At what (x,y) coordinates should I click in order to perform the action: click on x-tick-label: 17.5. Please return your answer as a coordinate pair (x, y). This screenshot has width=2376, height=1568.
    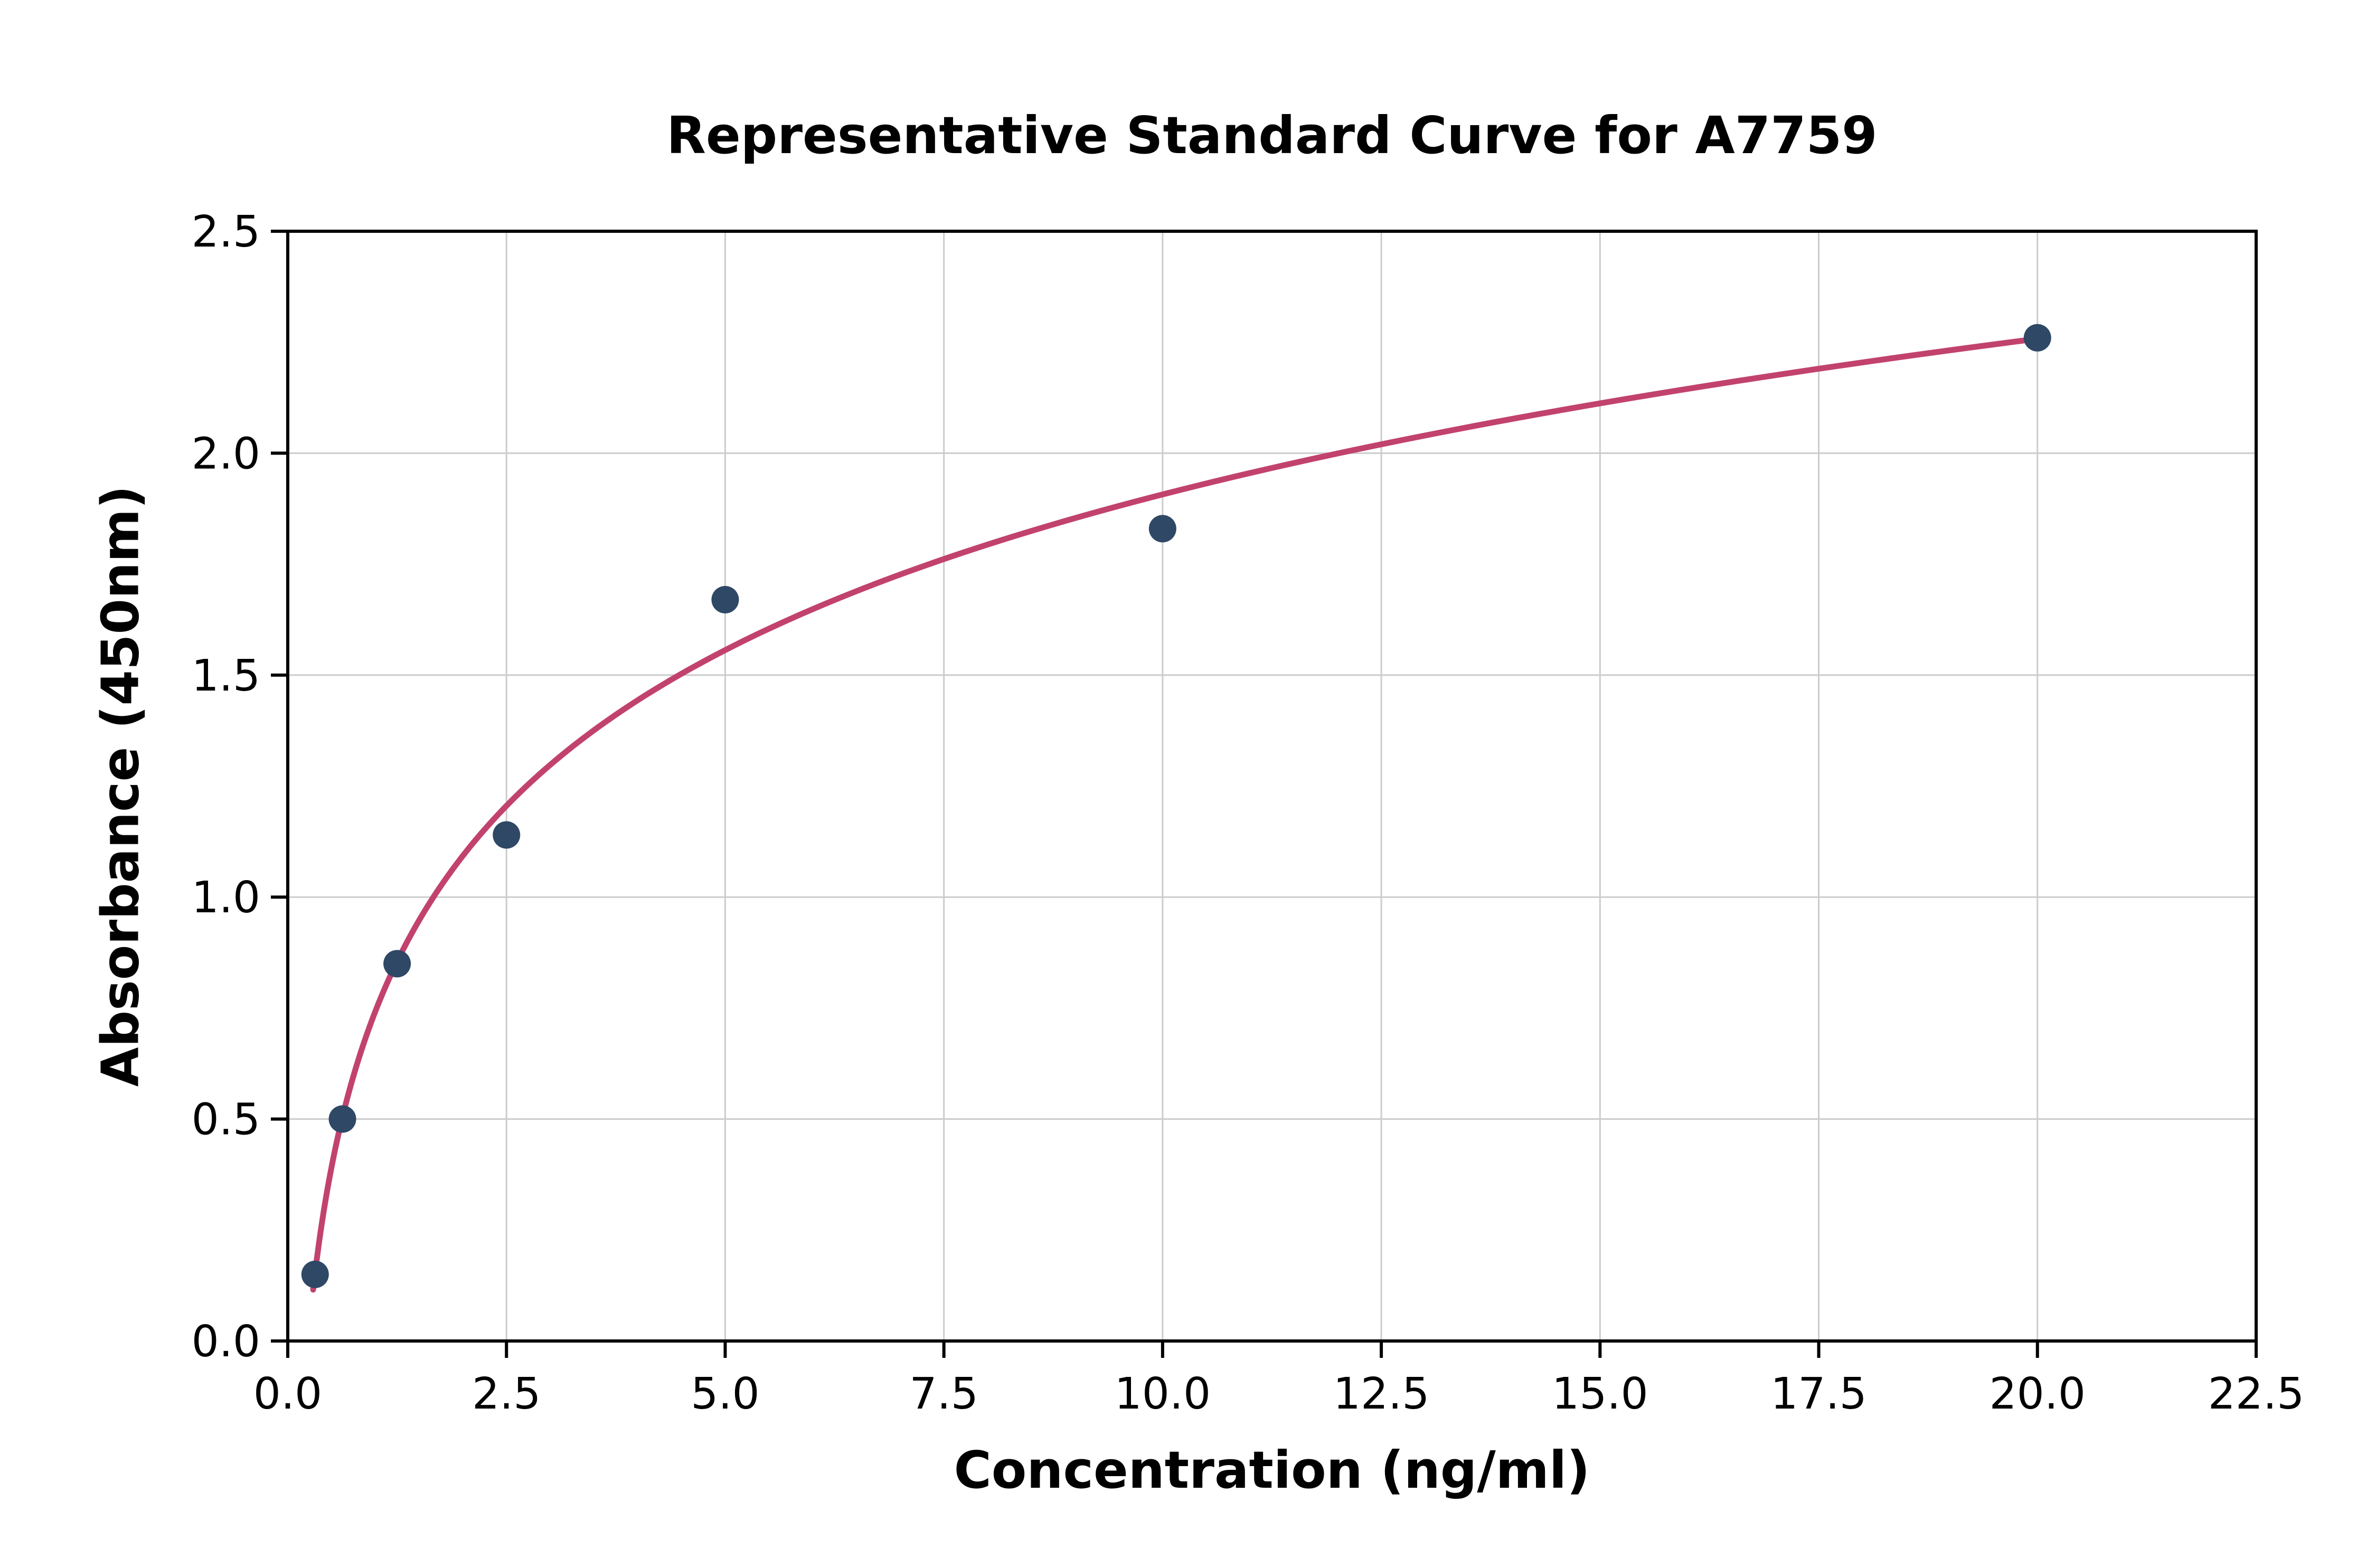
    Looking at the image, I should click on (1819, 1394).